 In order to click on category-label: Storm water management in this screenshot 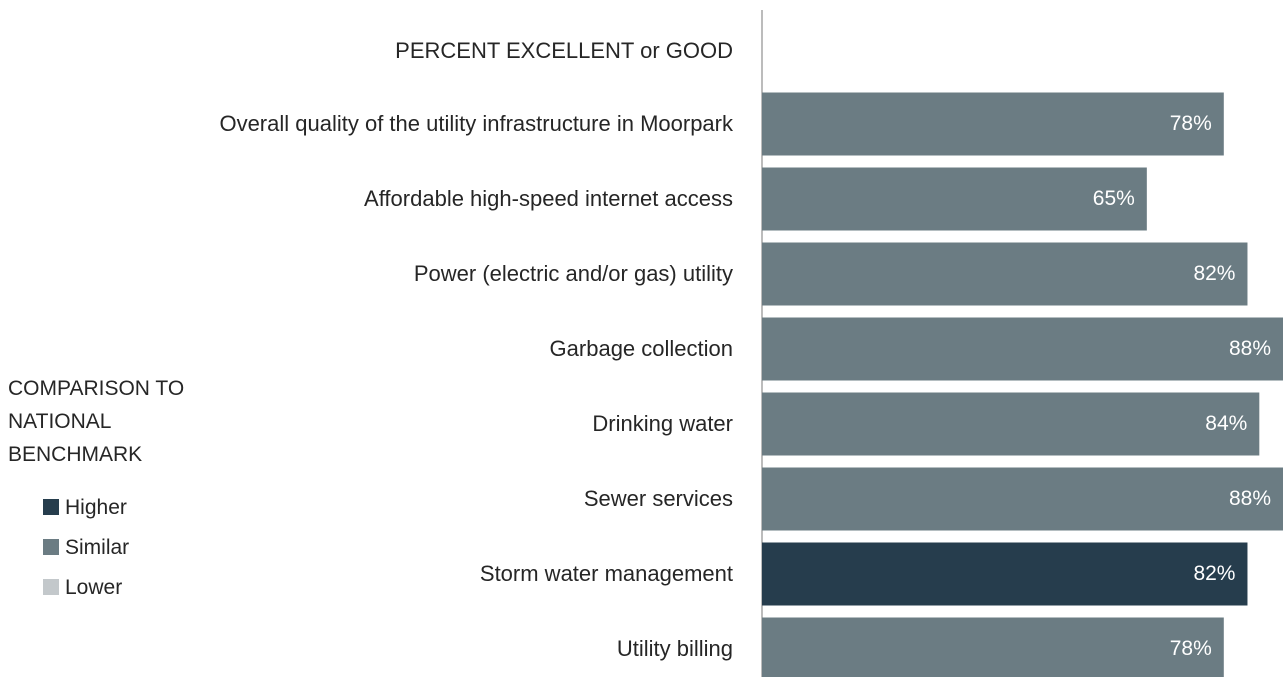, I will do `click(606, 573)`.